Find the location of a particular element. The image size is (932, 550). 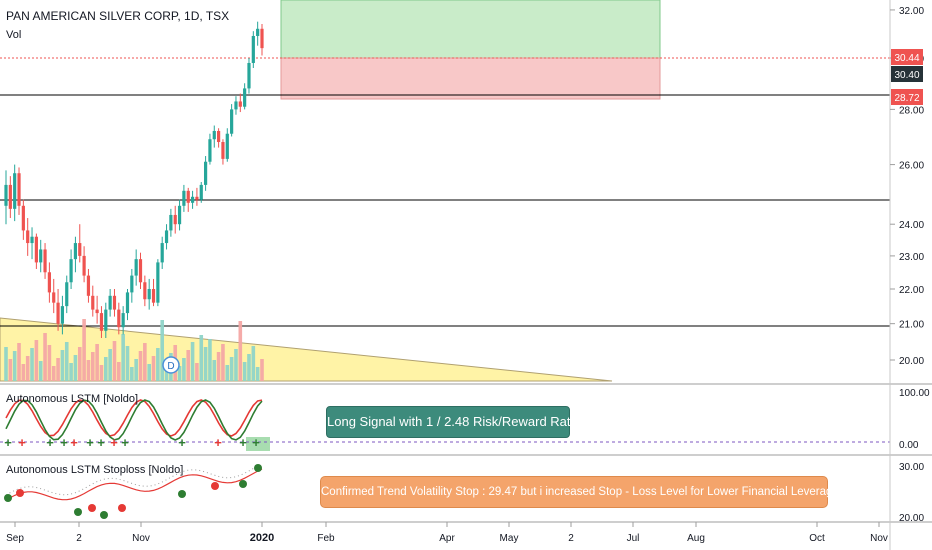

loss-zone is located at coordinates (470, 78).